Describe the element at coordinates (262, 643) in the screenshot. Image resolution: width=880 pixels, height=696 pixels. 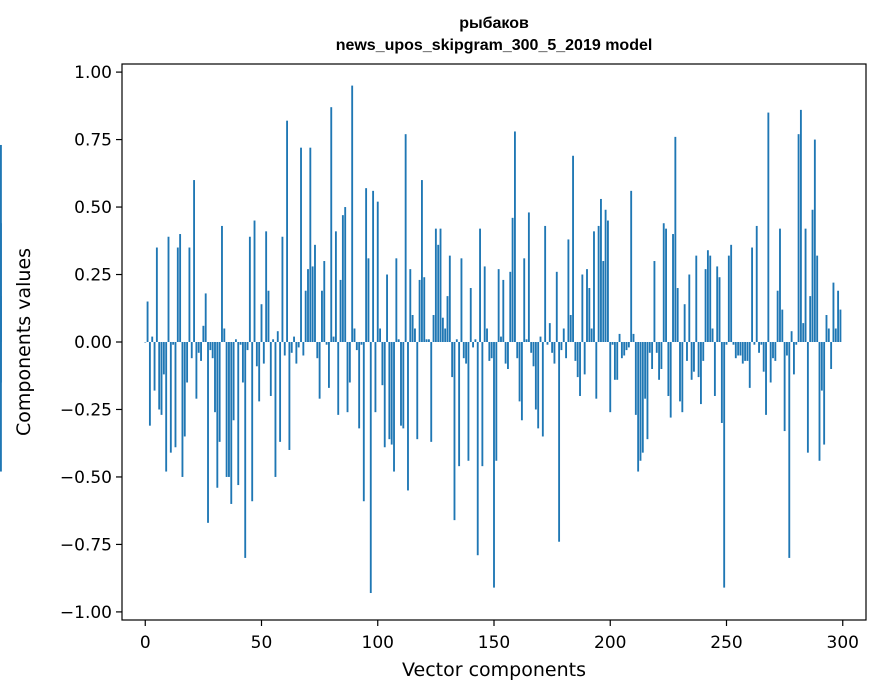
I see `x-tick-label: 50` at that location.